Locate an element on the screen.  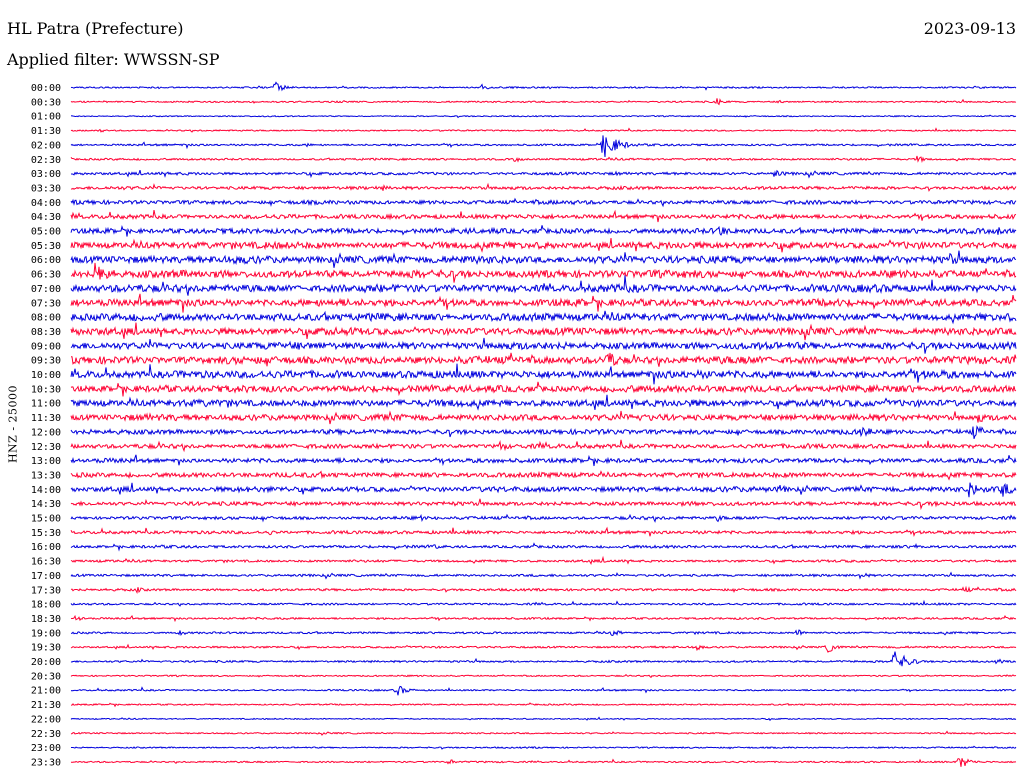
hour-label: 17:00 is located at coordinates (46, 576).